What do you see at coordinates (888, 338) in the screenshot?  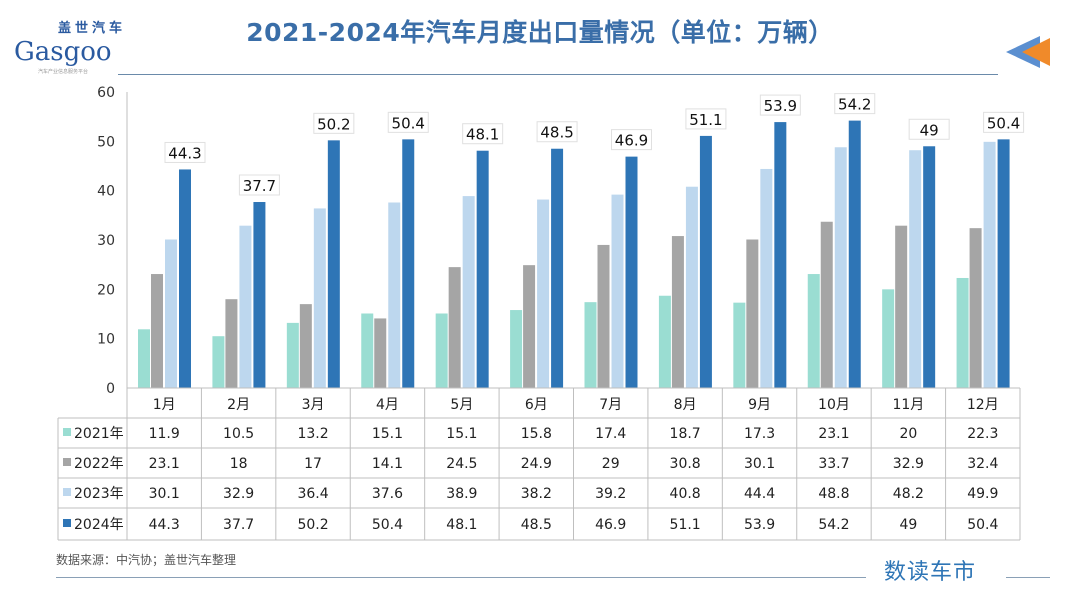 I see `bar-2021年-11月` at bounding box center [888, 338].